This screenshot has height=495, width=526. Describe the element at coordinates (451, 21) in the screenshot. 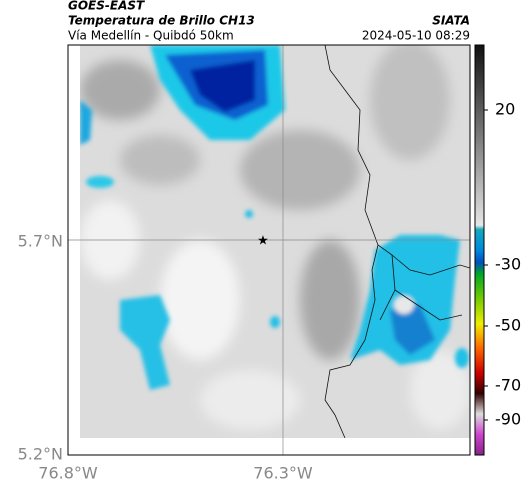

I see `agency: SIATA` at that location.